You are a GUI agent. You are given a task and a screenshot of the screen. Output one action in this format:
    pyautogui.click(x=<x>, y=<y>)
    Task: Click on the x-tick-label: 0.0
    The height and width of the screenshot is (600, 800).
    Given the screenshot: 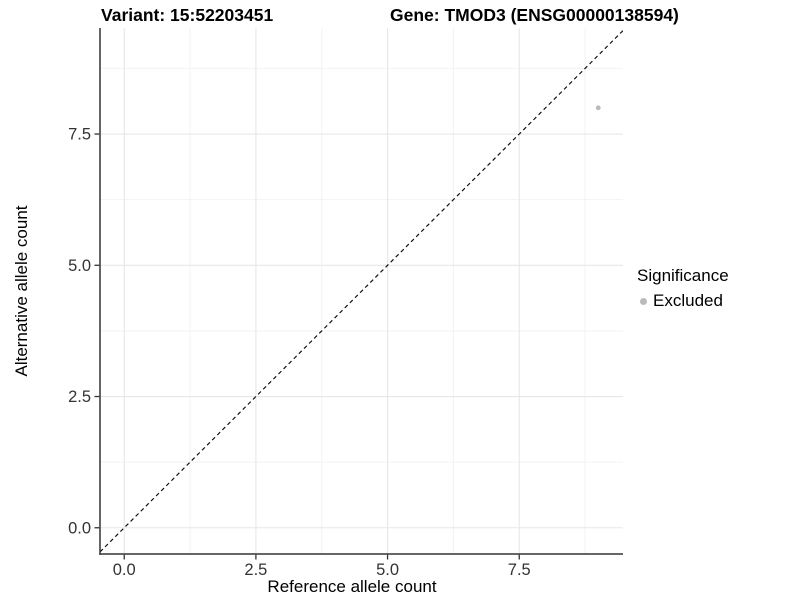 What is the action you would take?
    pyautogui.click(x=124, y=570)
    